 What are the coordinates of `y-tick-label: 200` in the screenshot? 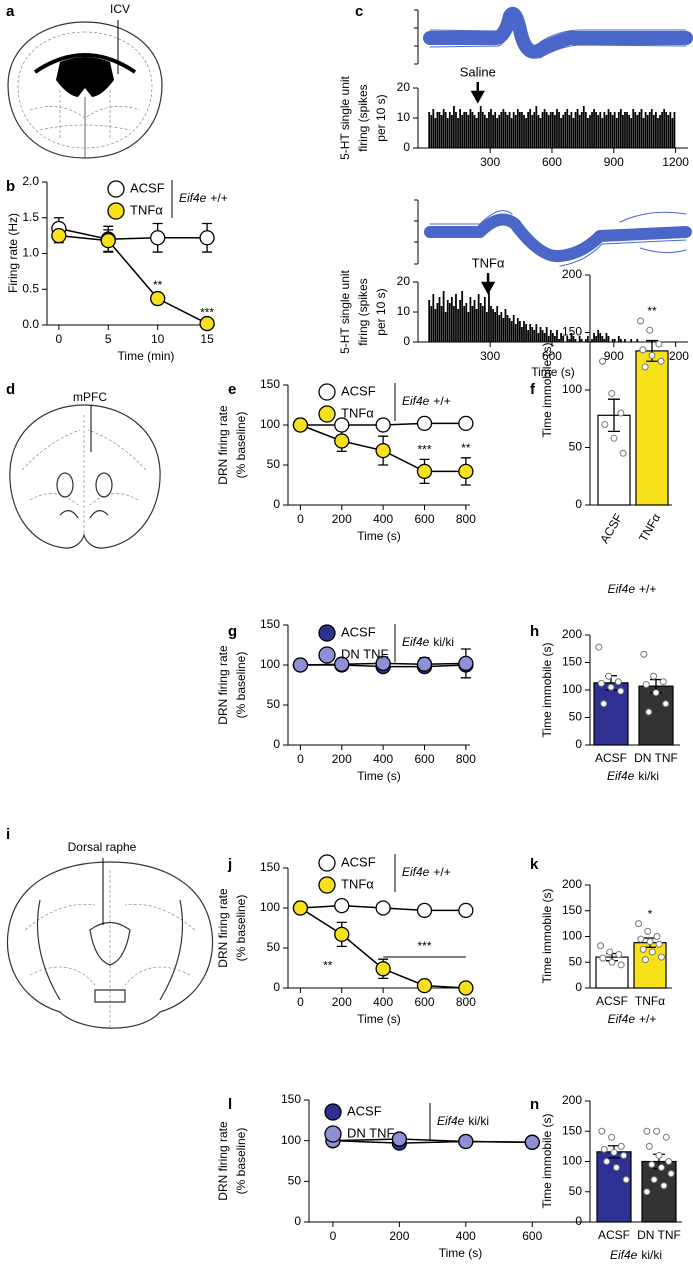 It's located at (572, 1100).